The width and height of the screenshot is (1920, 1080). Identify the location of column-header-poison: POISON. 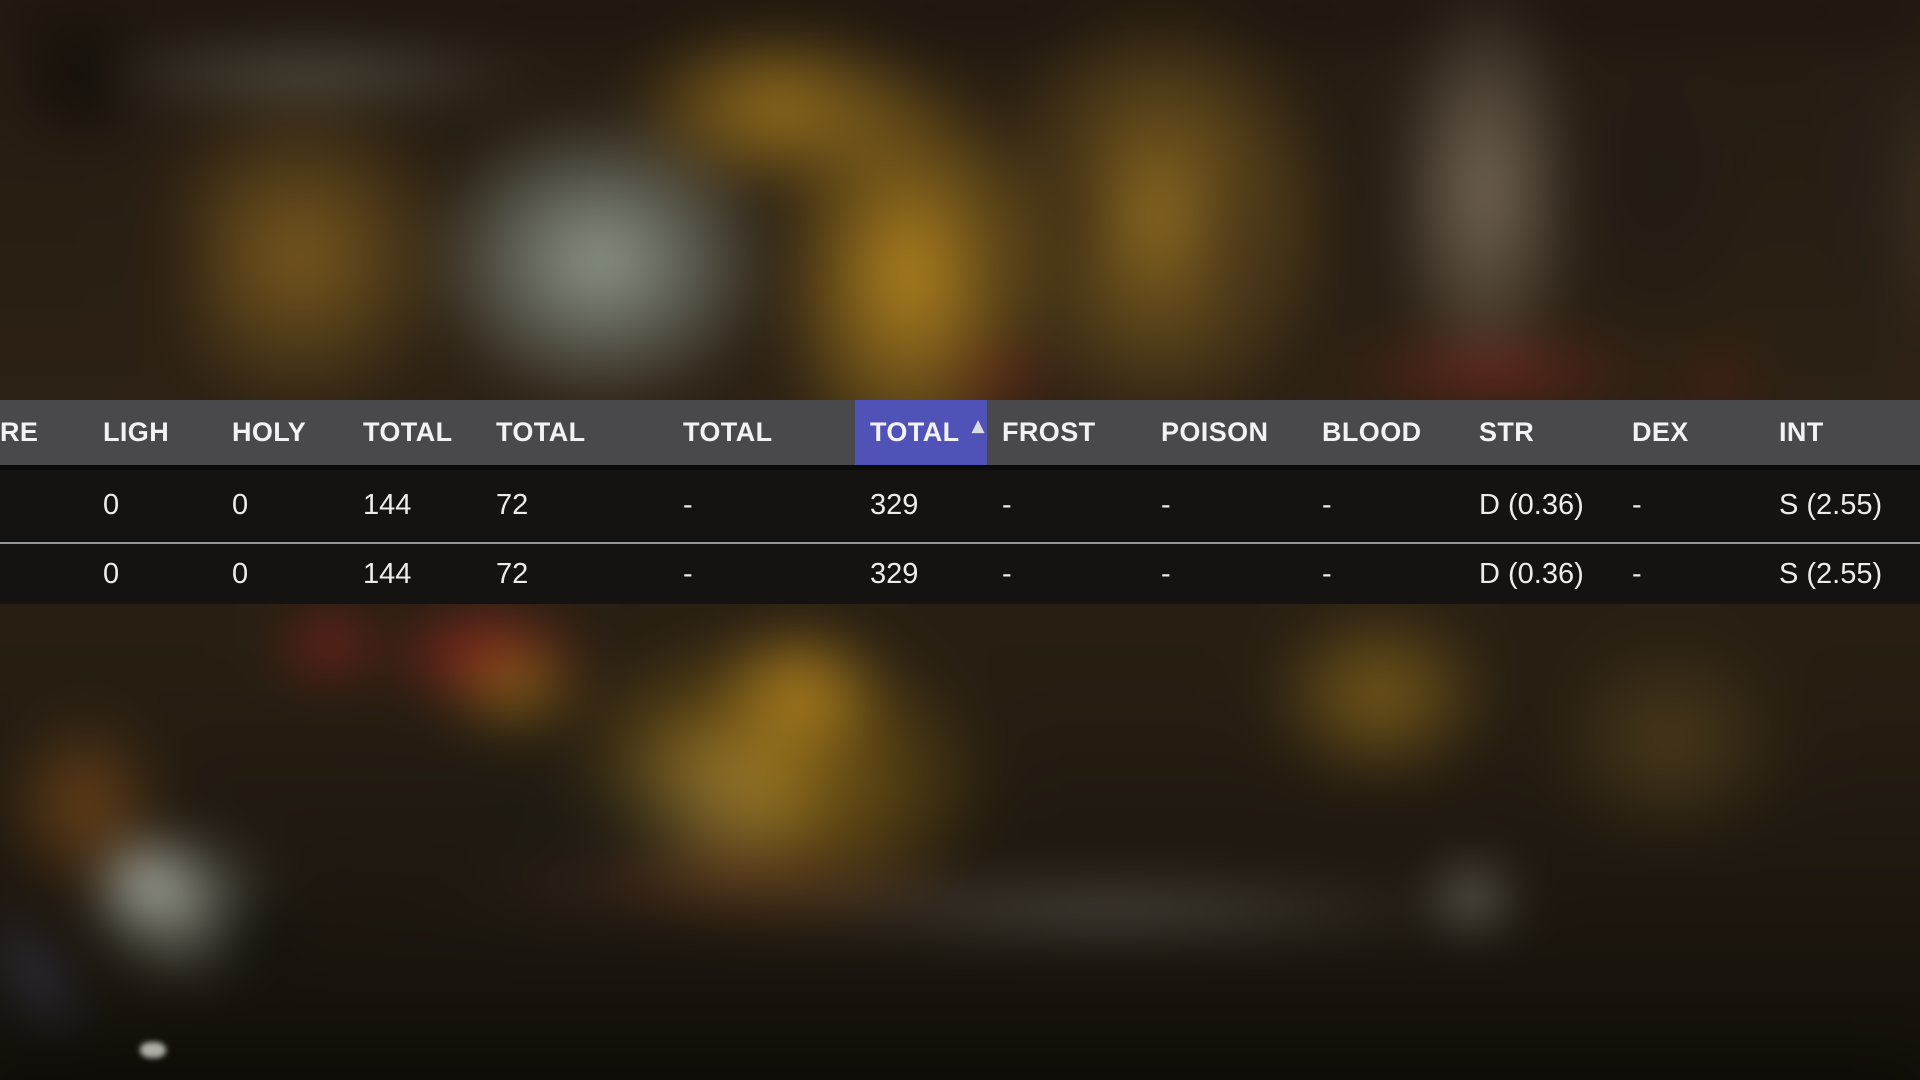
(1215, 432).